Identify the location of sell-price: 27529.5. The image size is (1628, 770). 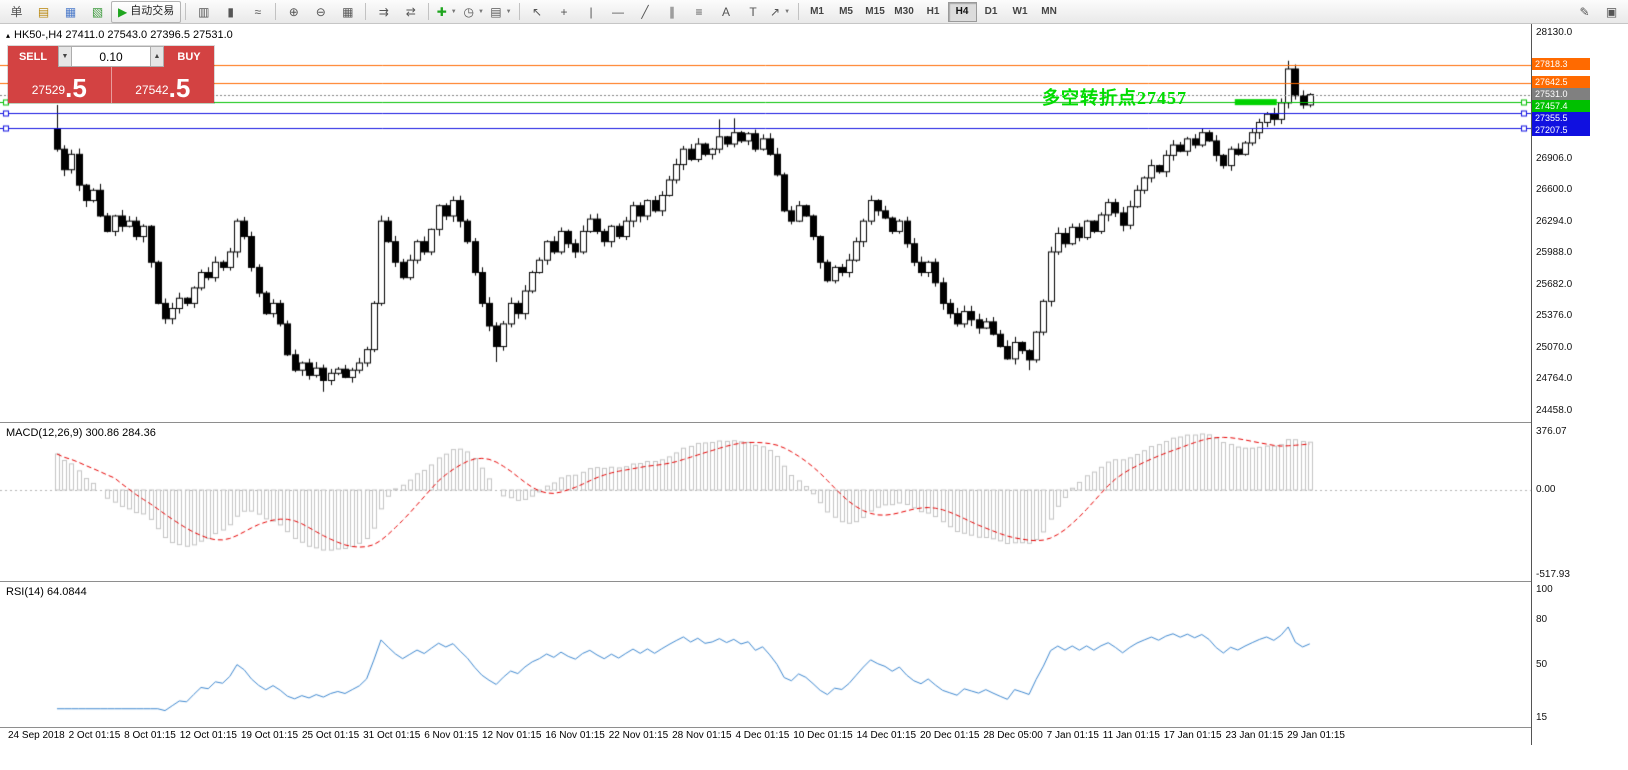
(59, 85).